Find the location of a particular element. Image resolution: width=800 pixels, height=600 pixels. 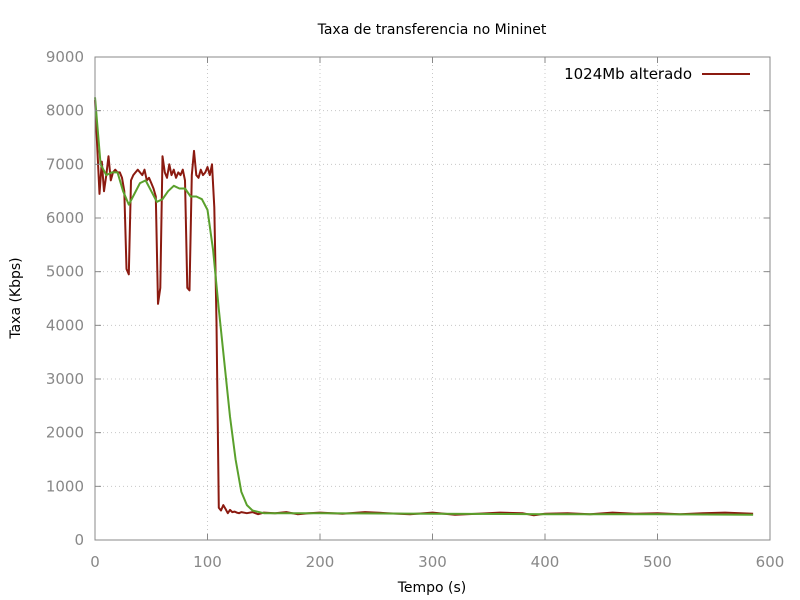

chart-title: Taxa de transferencia no Mininet is located at coordinates (432, 30).